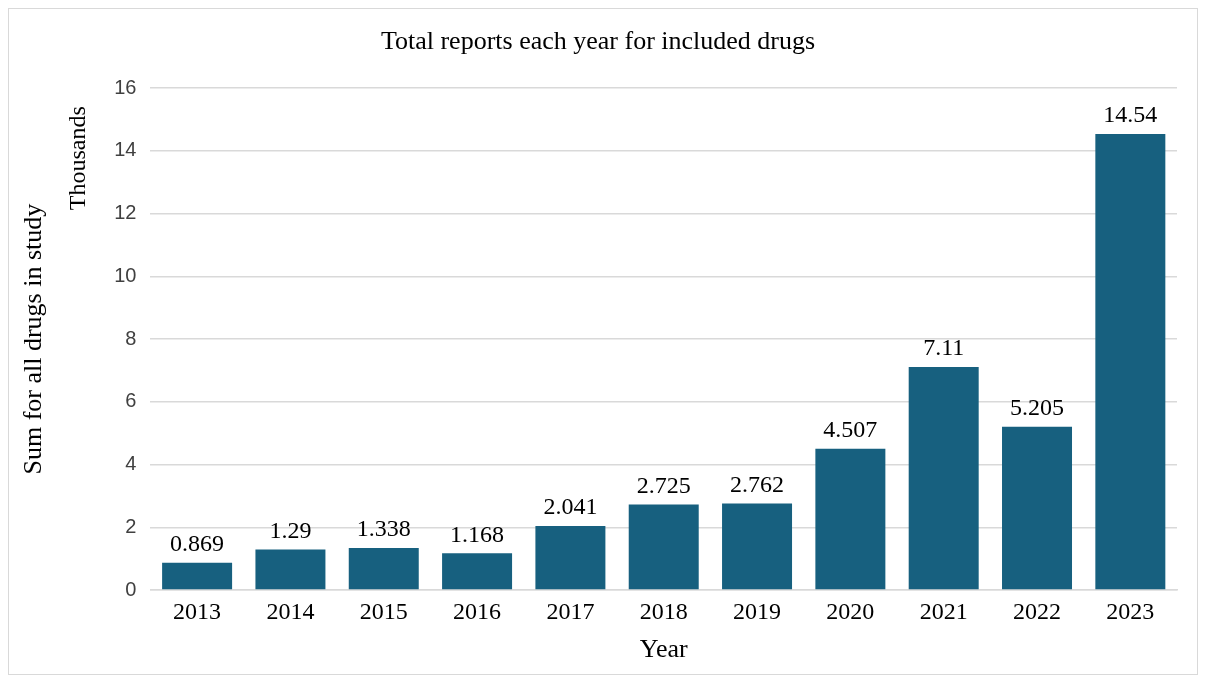 The height and width of the screenshot is (683, 1208). What do you see at coordinates (131, 525) in the screenshot?
I see `y-tick-label: 2` at bounding box center [131, 525].